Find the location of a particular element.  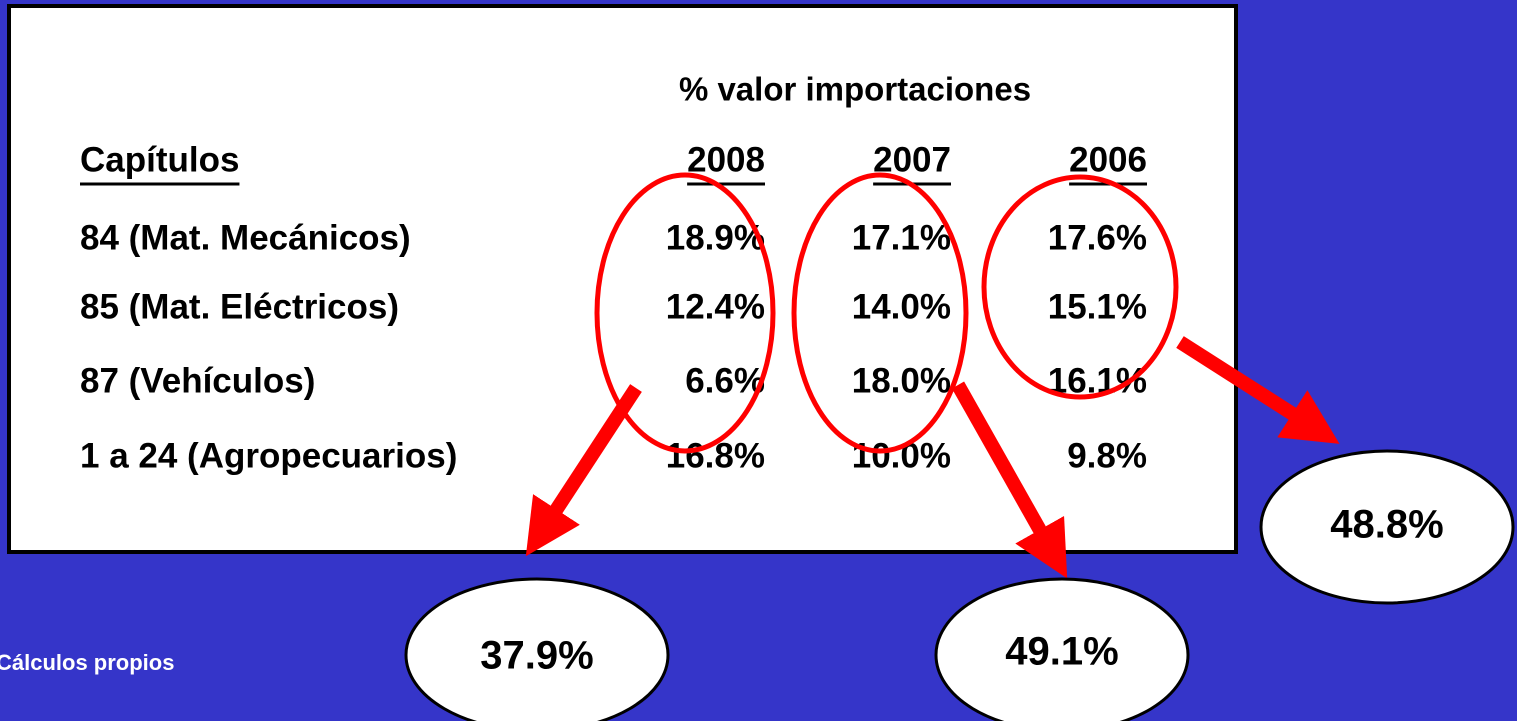

column-header: 2007 is located at coordinates (912, 159).